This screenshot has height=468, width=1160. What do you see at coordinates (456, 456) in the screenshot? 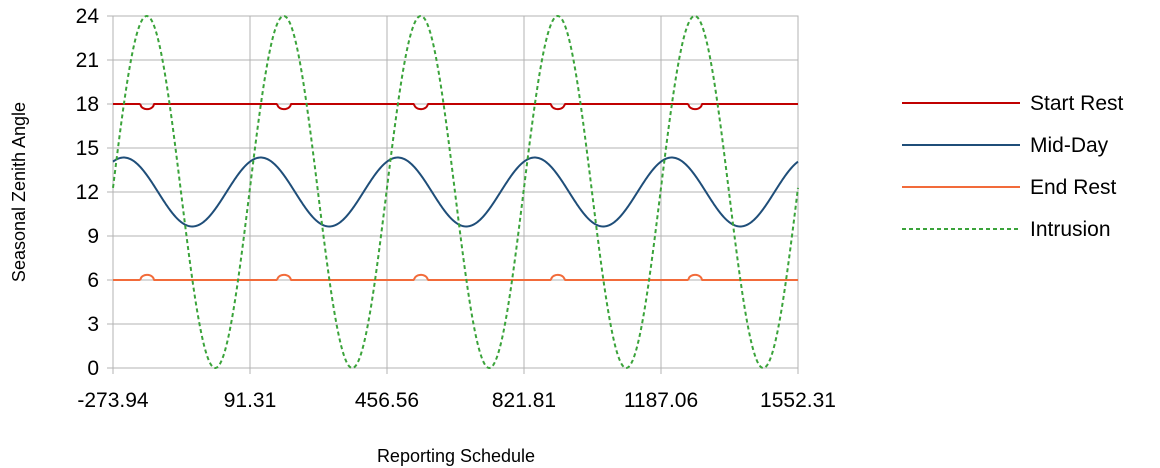
I see `x-axis-title: Reporting Schedule` at bounding box center [456, 456].